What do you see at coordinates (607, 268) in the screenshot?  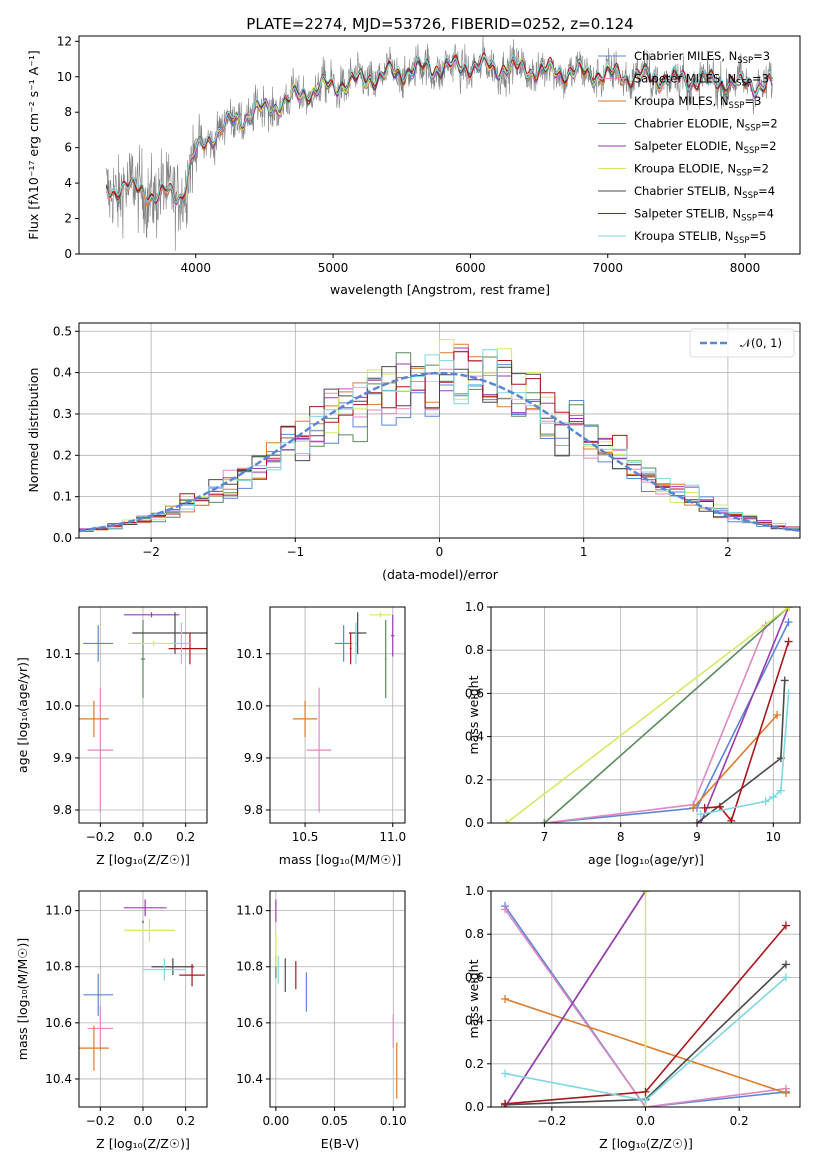 I see `xtick-label: 7000` at bounding box center [607, 268].